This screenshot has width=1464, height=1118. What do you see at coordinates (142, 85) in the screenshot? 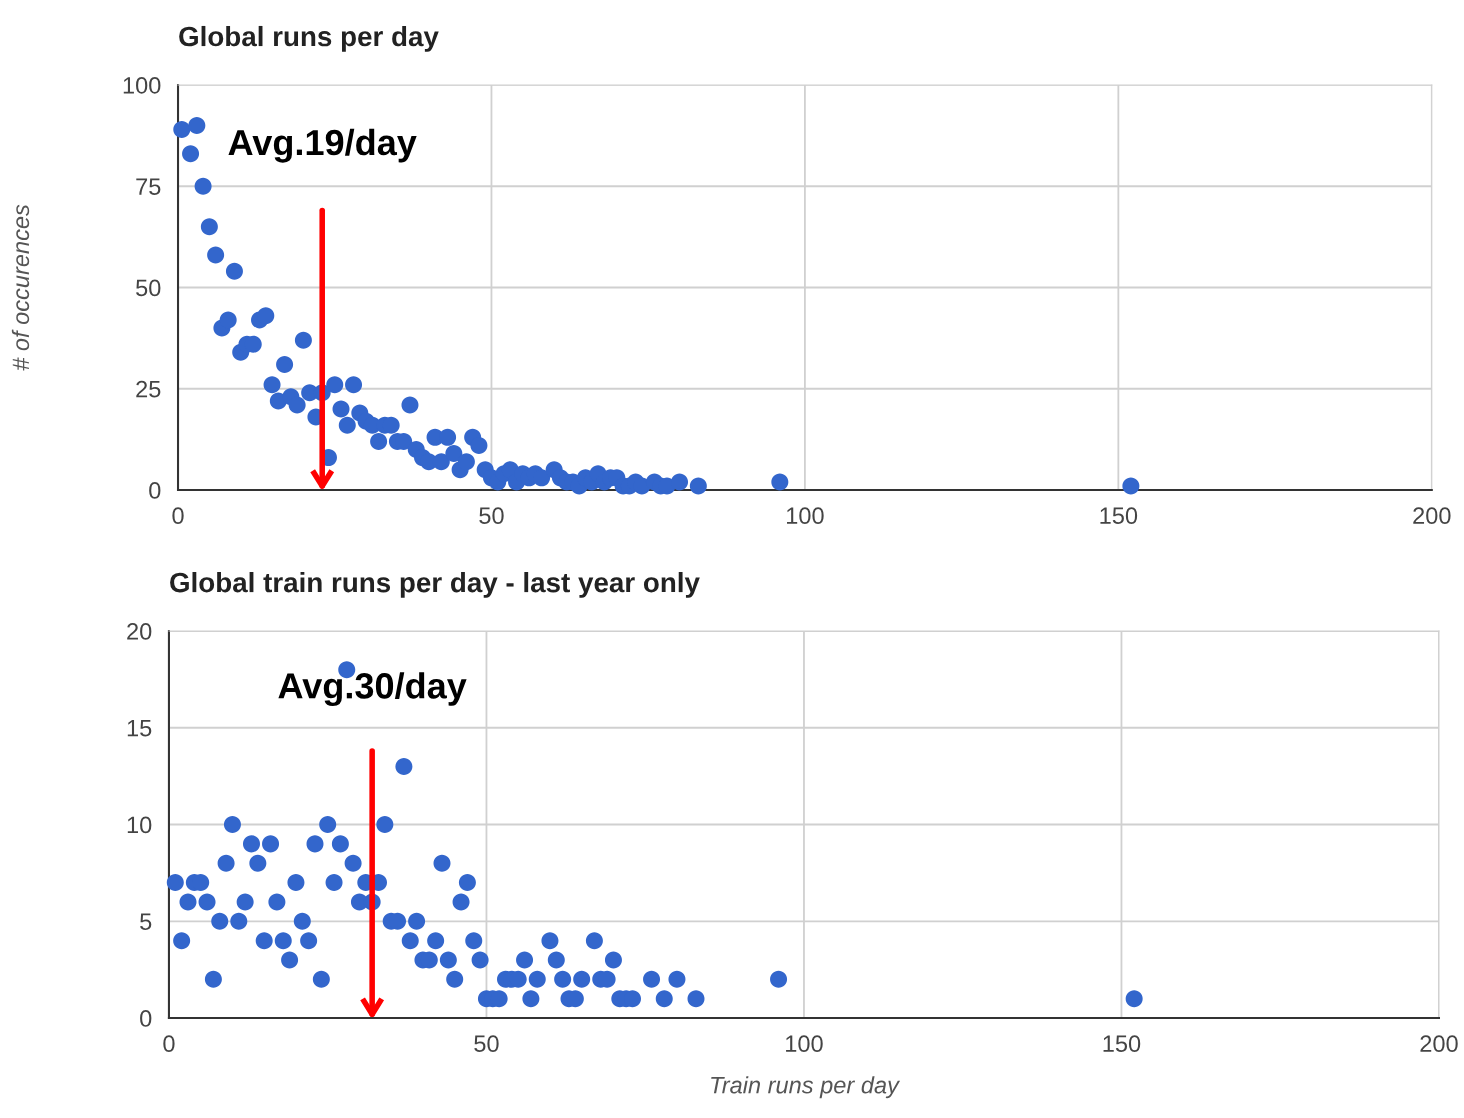
I see `y-tick-label: 100` at bounding box center [142, 85].